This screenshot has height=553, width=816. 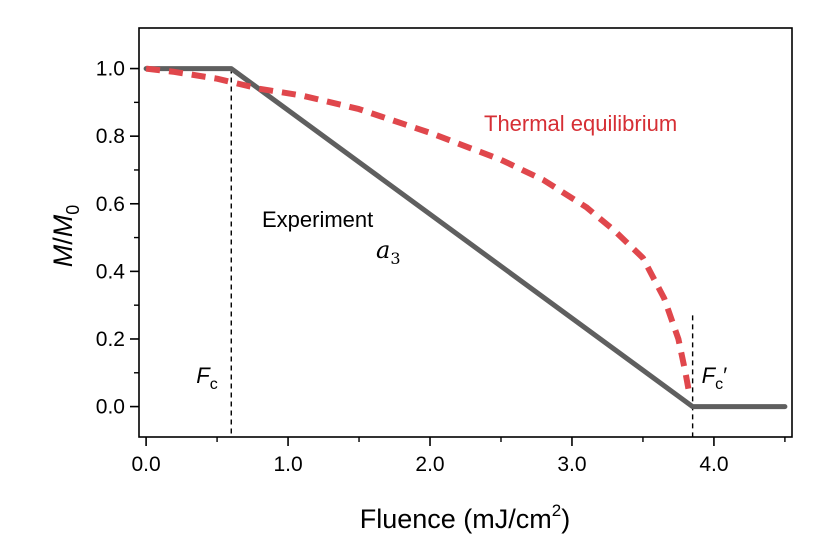 What do you see at coordinates (110, 204) in the screenshot?
I see `y-tick-label: 0.6` at bounding box center [110, 204].